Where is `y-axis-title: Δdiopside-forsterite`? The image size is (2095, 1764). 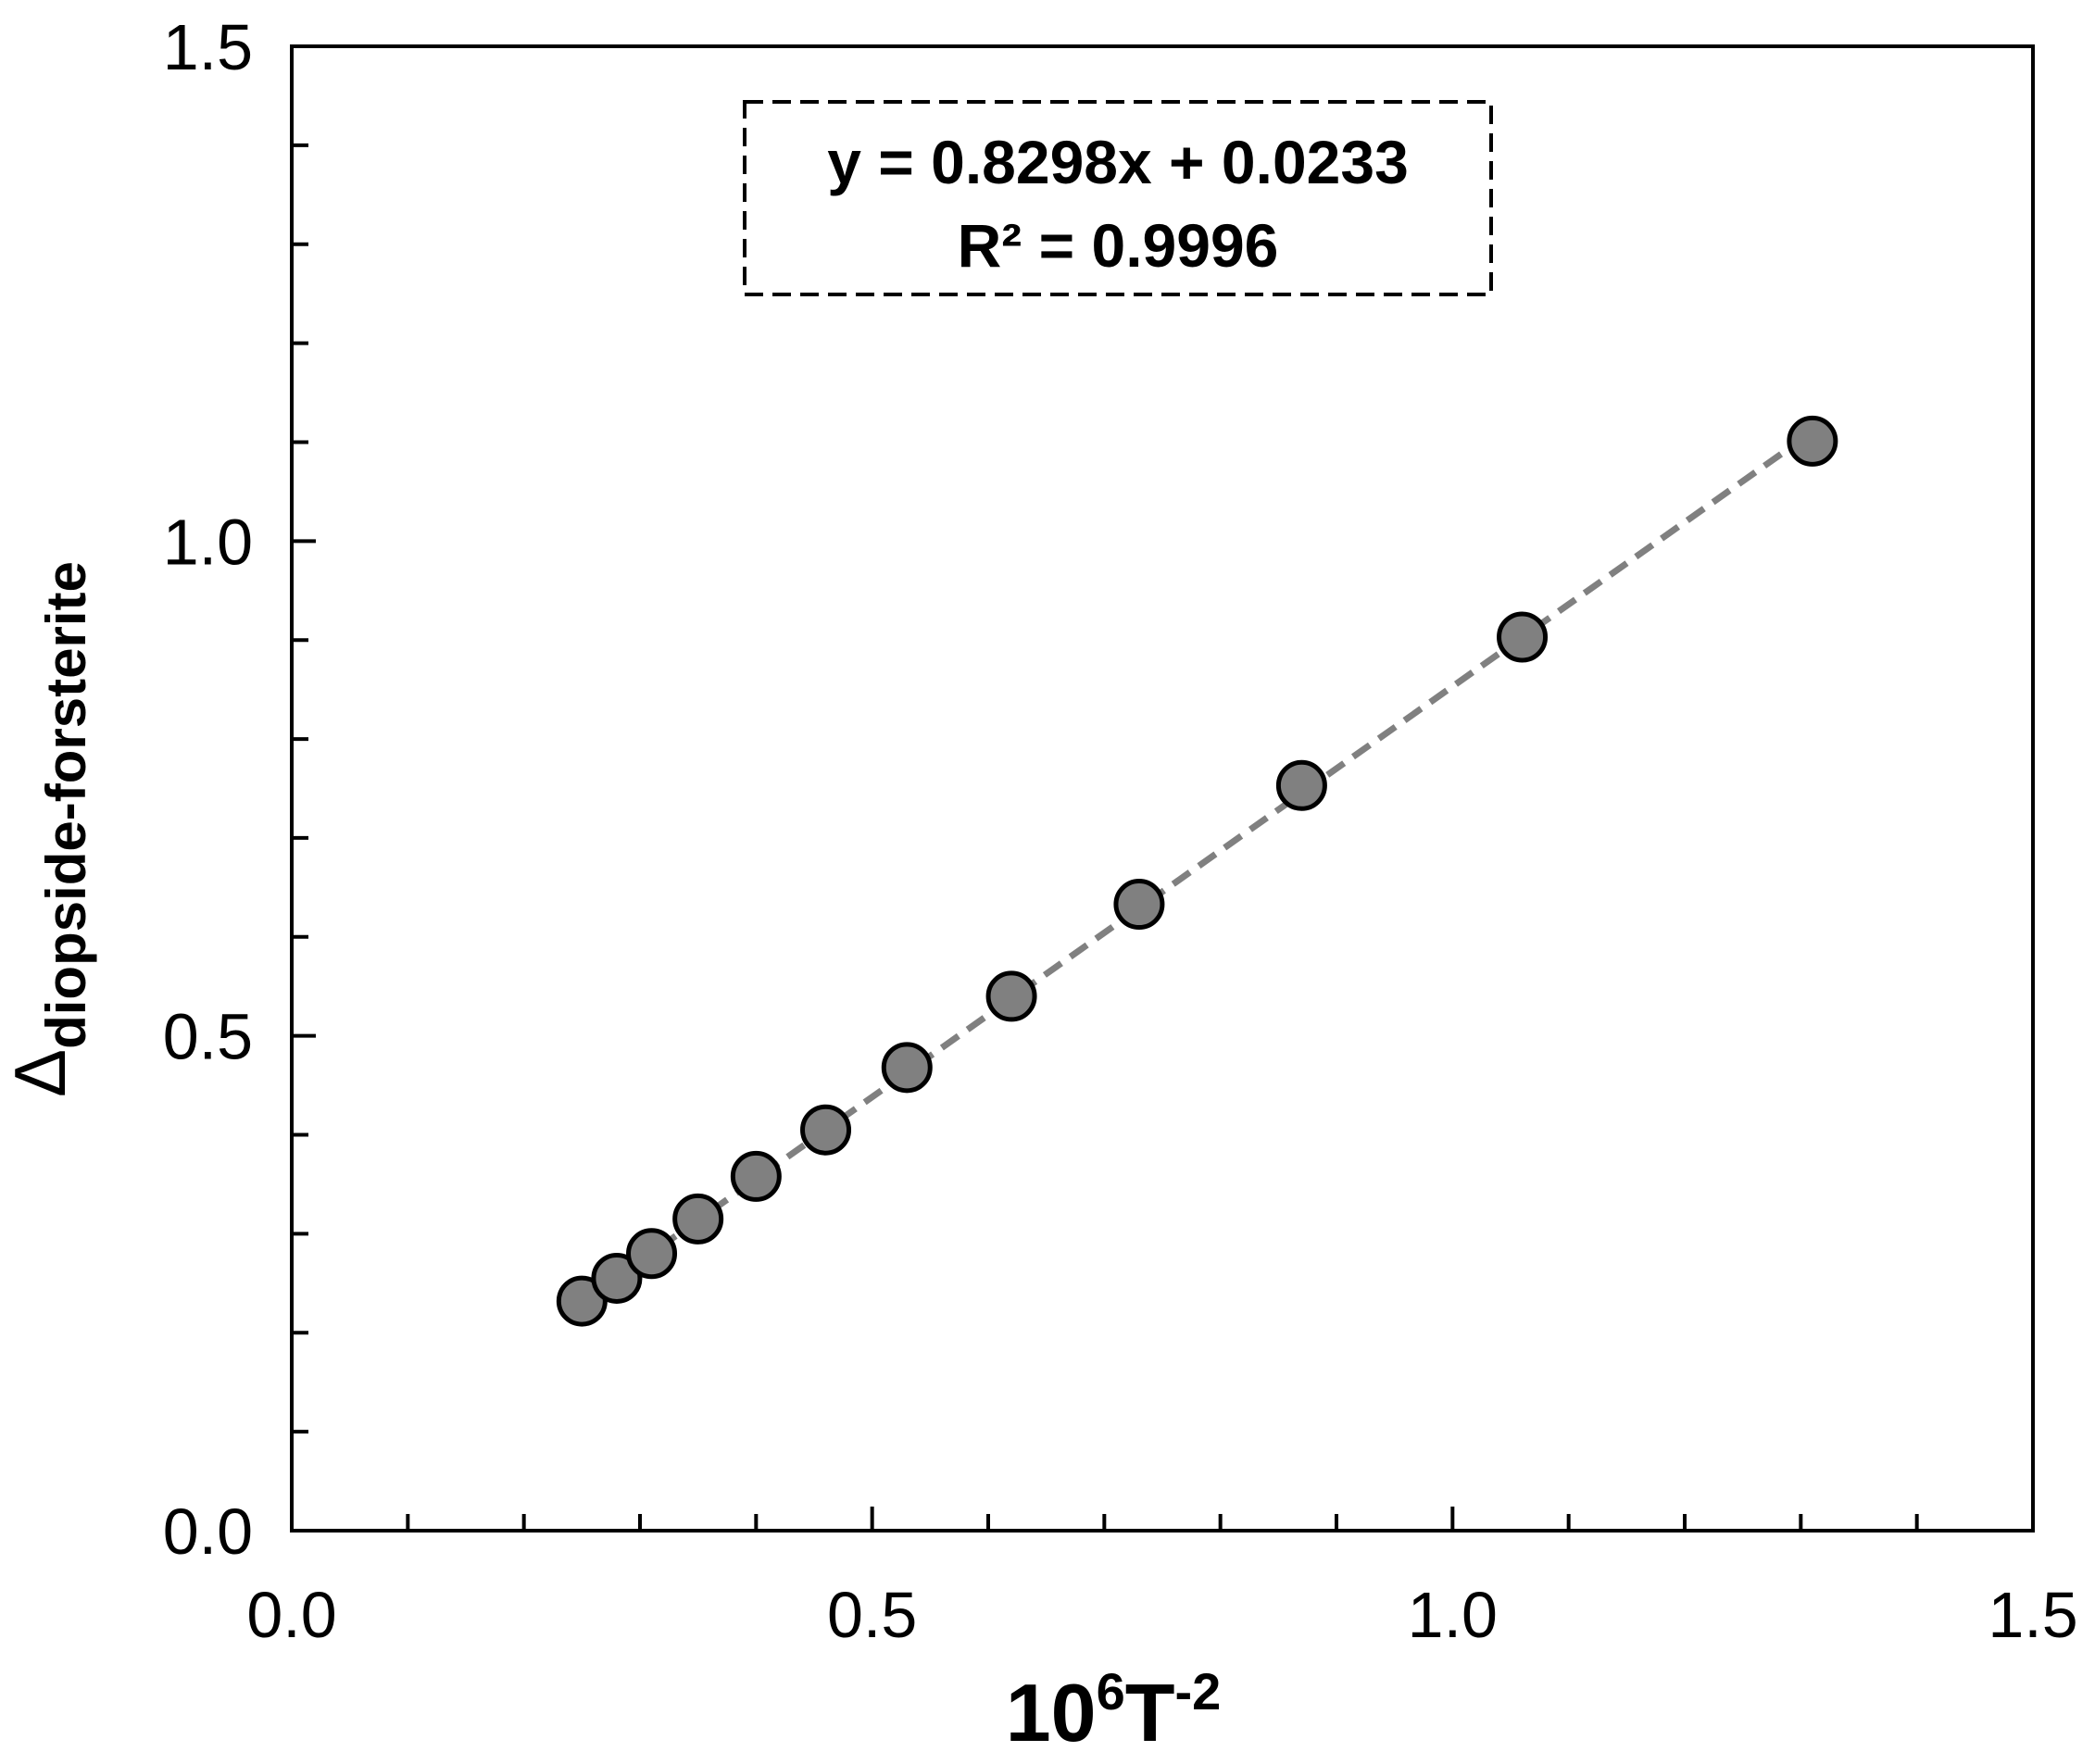 y-axis-title: Δdiopside-forsterite is located at coordinates (48, 829).